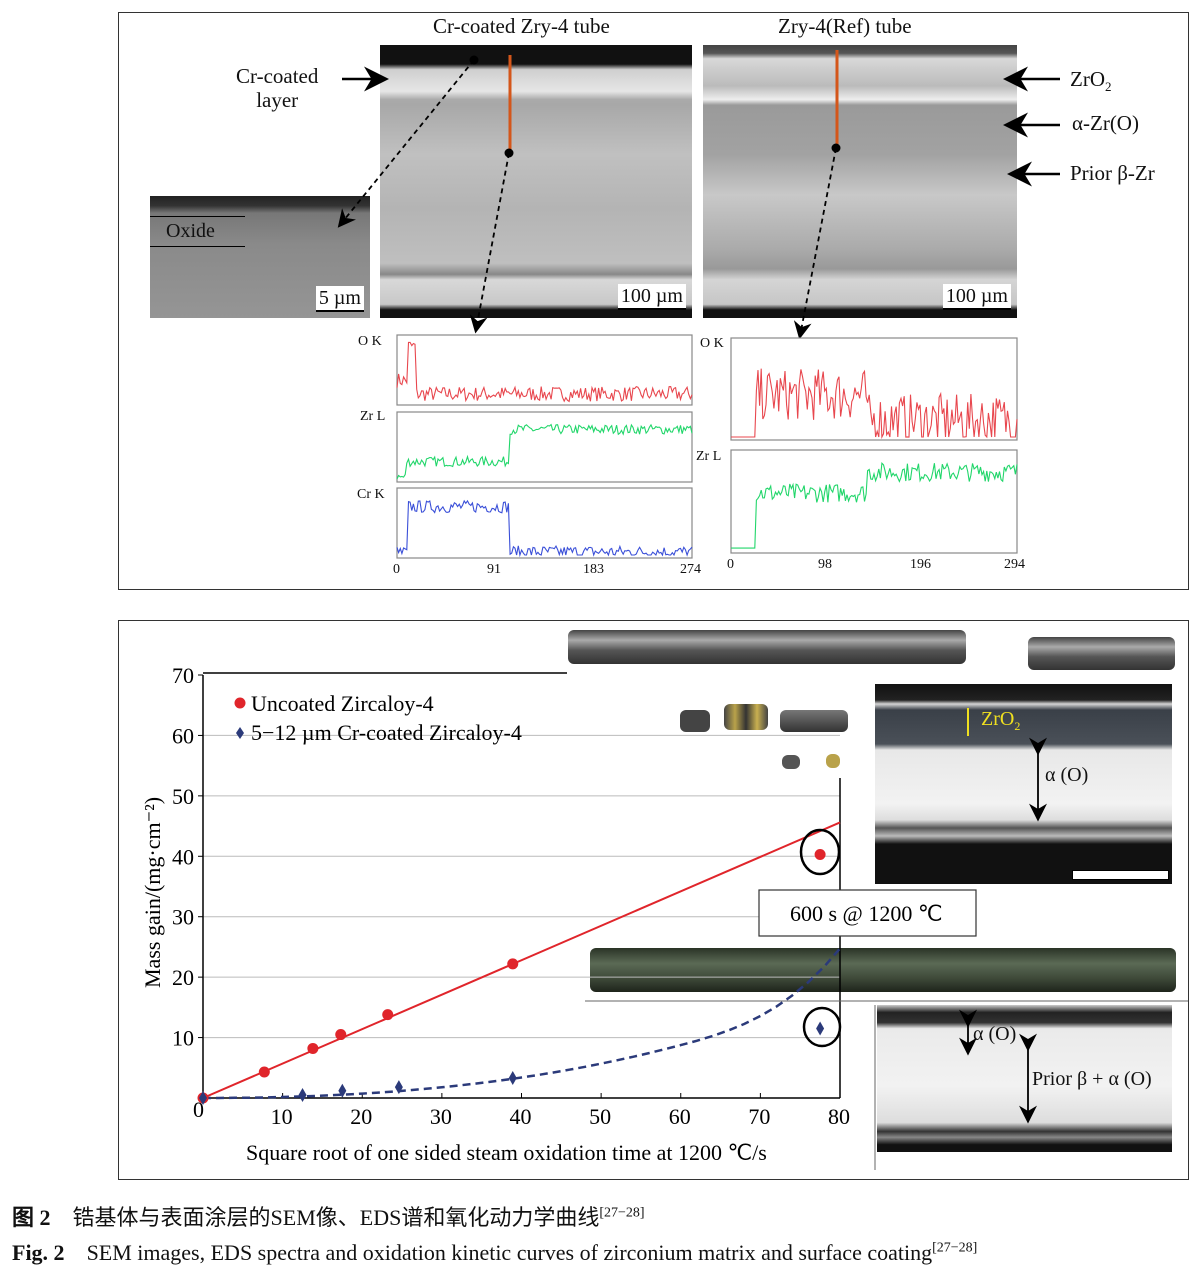 Image resolution: width=1200 pixels, height=1283 pixels. I want to click on y-tick-label: 30, so click(183, 917).